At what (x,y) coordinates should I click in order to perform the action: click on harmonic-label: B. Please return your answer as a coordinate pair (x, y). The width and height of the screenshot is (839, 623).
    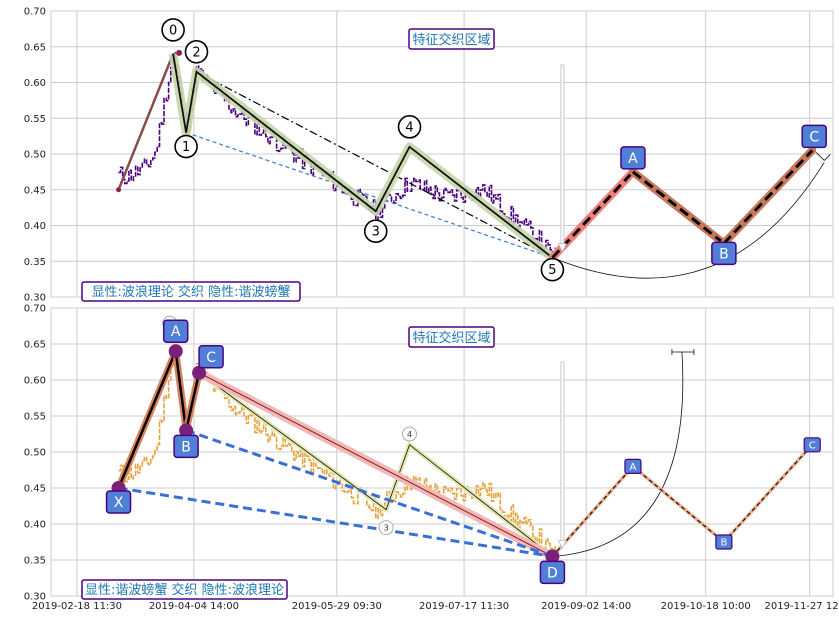
    Looking at the image, I should click on (186, 447).